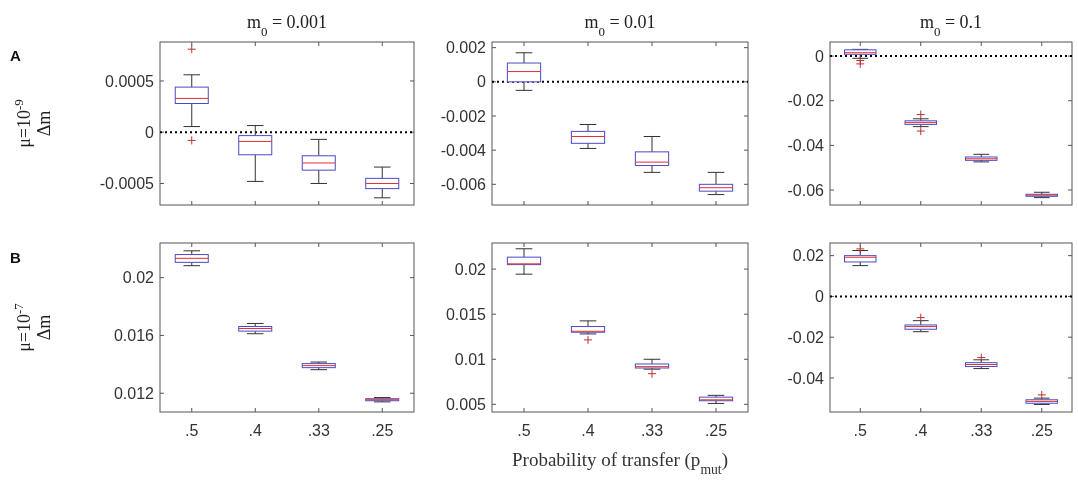 The width and height of the screenshot is (1078, 481). What do you see at coordinates (463, 116) in the screenshot?
I see `y-tick-label: -0.002` at bounding box center [463, 116].